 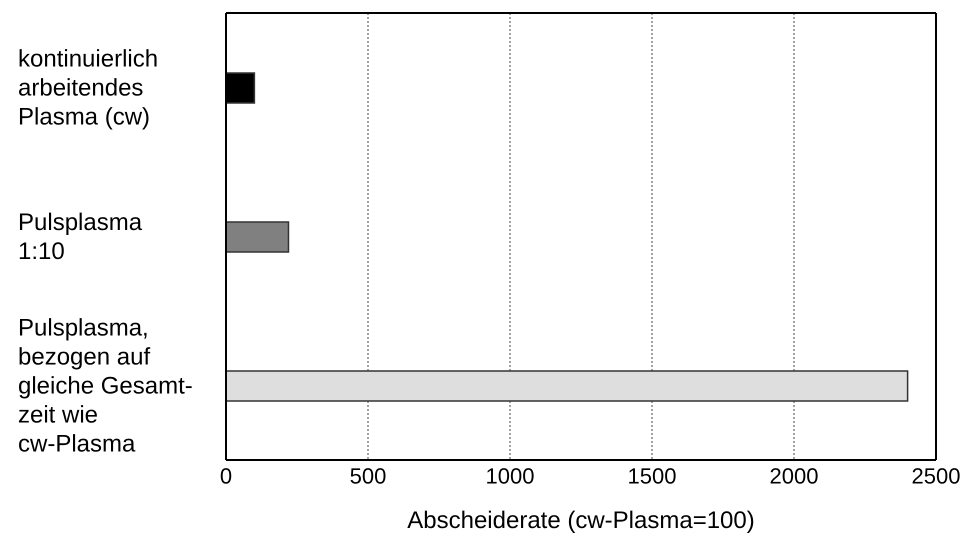 I want to click on x-axis-title: Abscheiderate (cw-Plasma=100), so click(x=581, y=520).